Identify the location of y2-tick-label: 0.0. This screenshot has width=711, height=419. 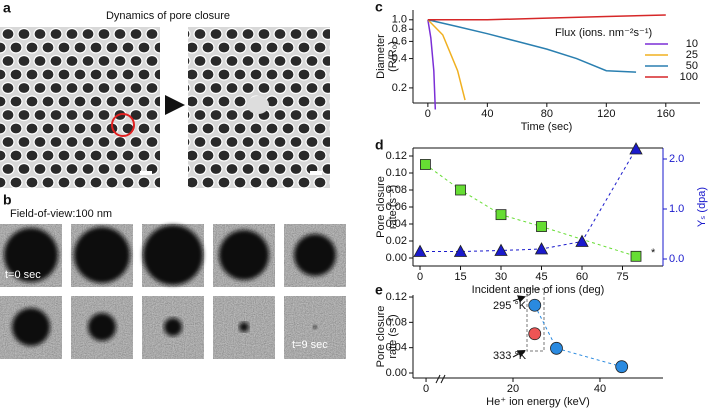
(676, 259).